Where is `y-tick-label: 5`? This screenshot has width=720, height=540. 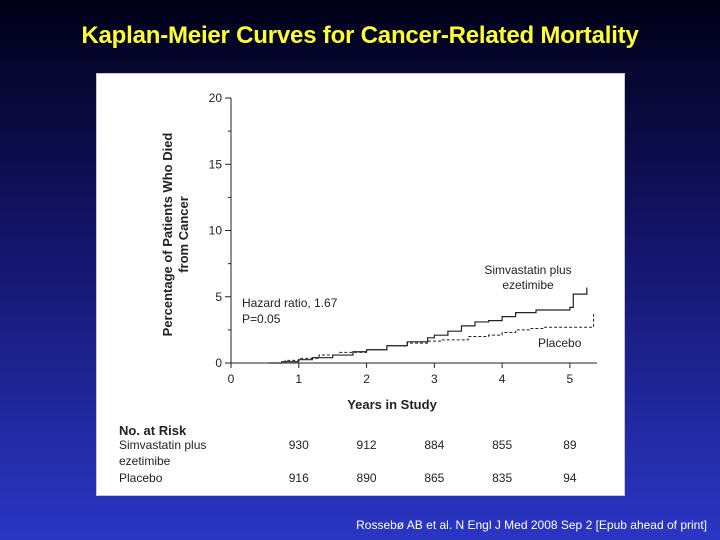 y-tick-label: 5 is located at coordinates (218, 297).